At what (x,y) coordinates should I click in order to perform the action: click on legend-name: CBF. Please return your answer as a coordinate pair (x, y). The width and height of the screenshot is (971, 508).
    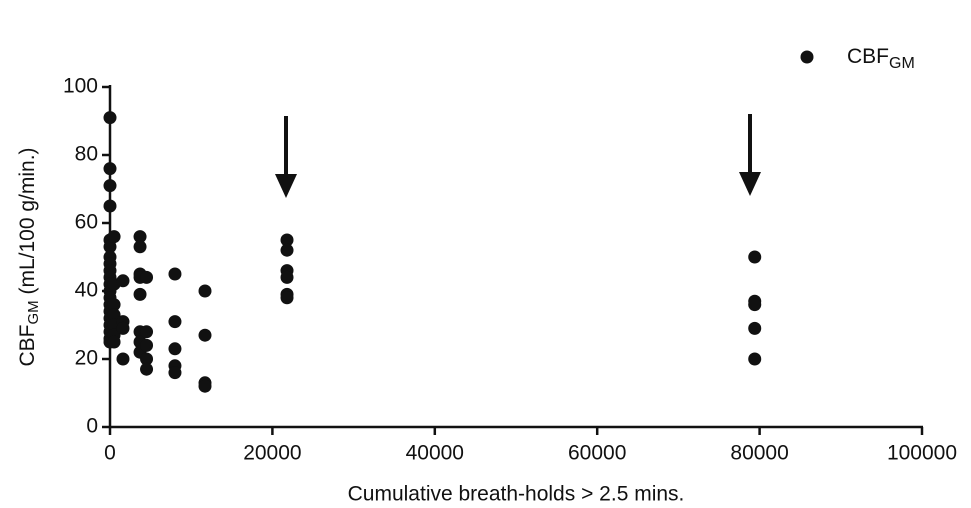
    Looking at the image, I should click on (868, 56).